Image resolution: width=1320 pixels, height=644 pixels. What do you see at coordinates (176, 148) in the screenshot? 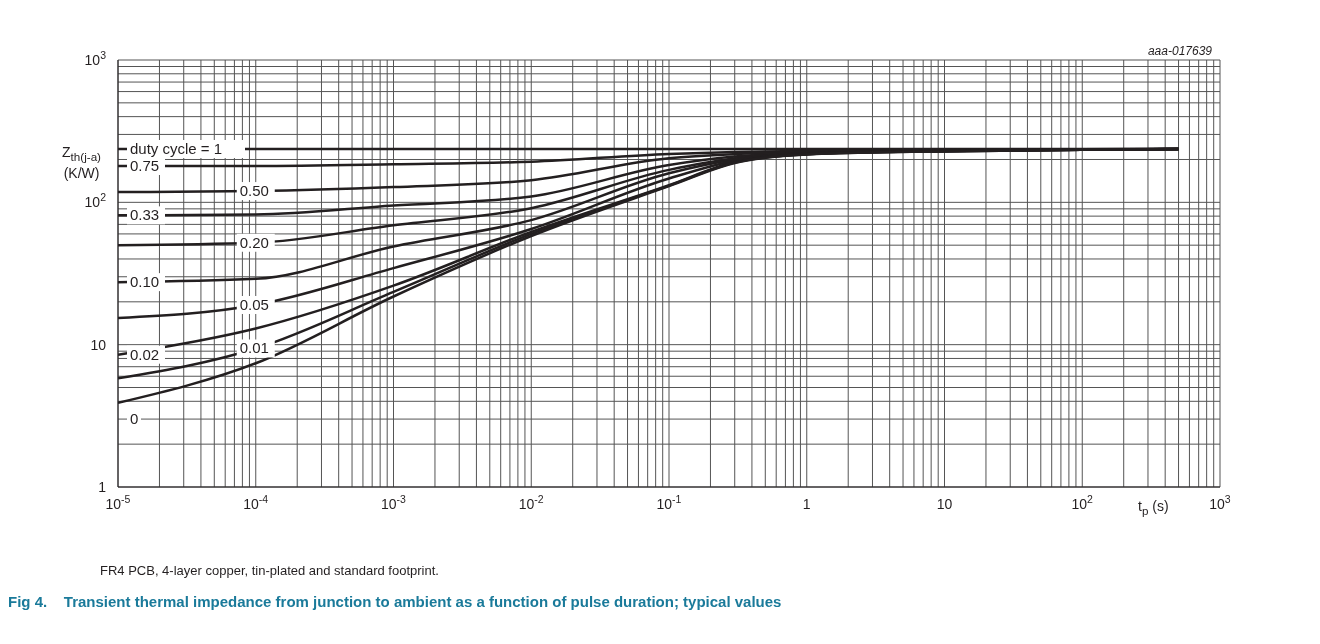
I see `series-label: duty cycle = 1` at bounding box center [176, 148].